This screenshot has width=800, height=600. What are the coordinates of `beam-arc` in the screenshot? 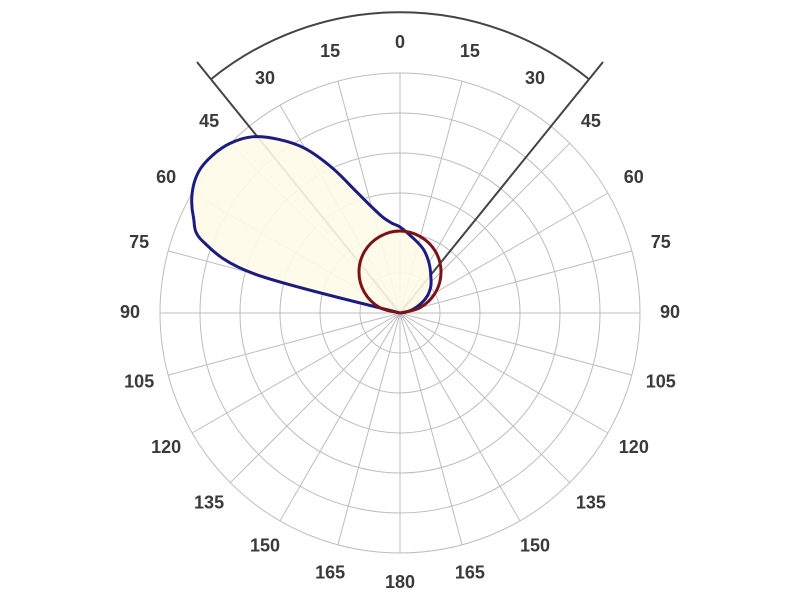 It's located at (400, 45).